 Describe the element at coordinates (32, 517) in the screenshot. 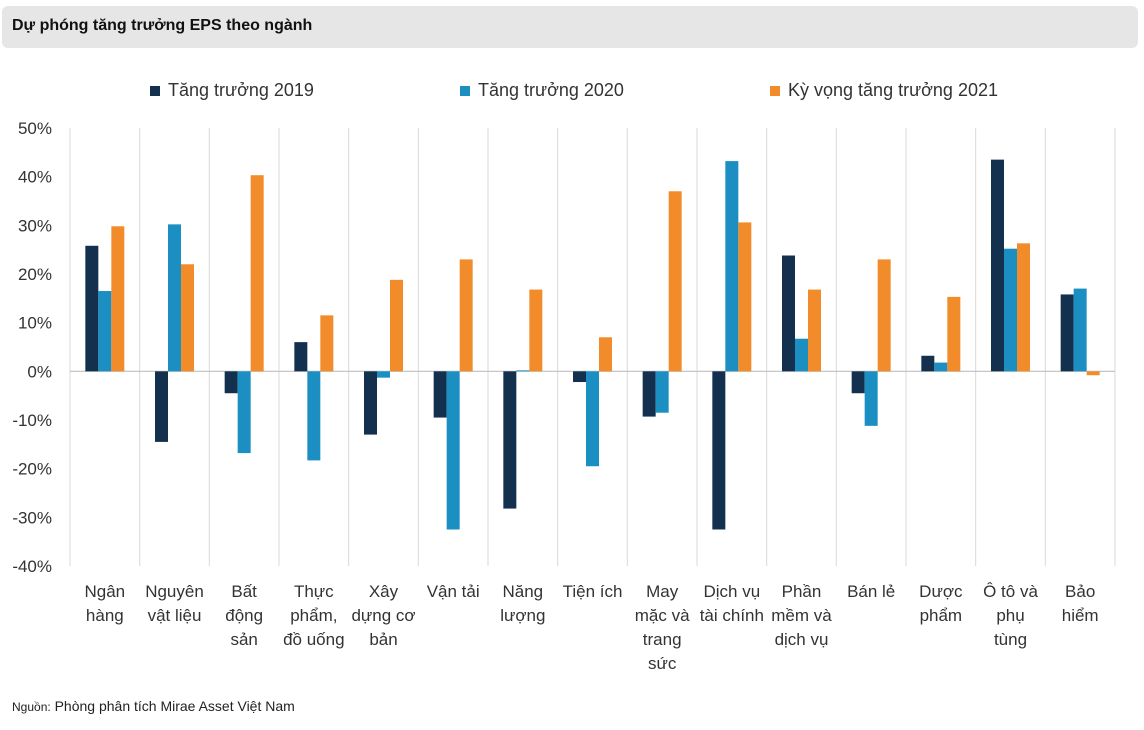

I see `y-tick-label: -30%` at that location.